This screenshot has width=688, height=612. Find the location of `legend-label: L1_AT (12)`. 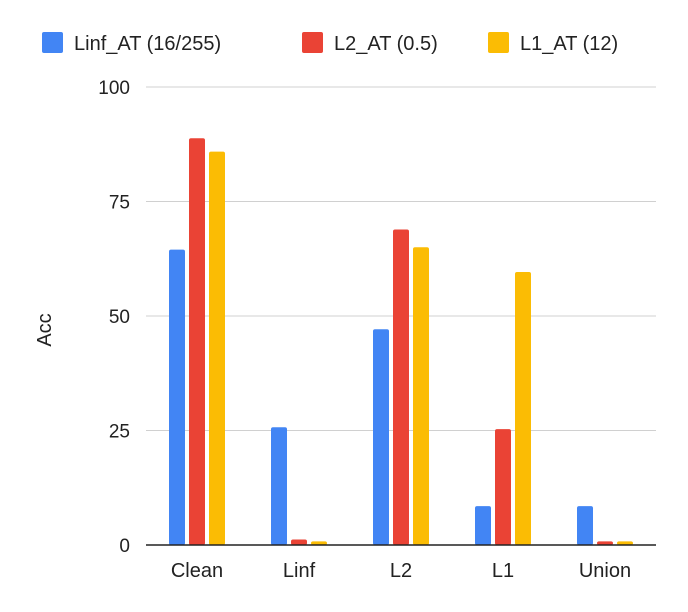

legend-label: L1_AT (12) is located at coordinates (569, 44).